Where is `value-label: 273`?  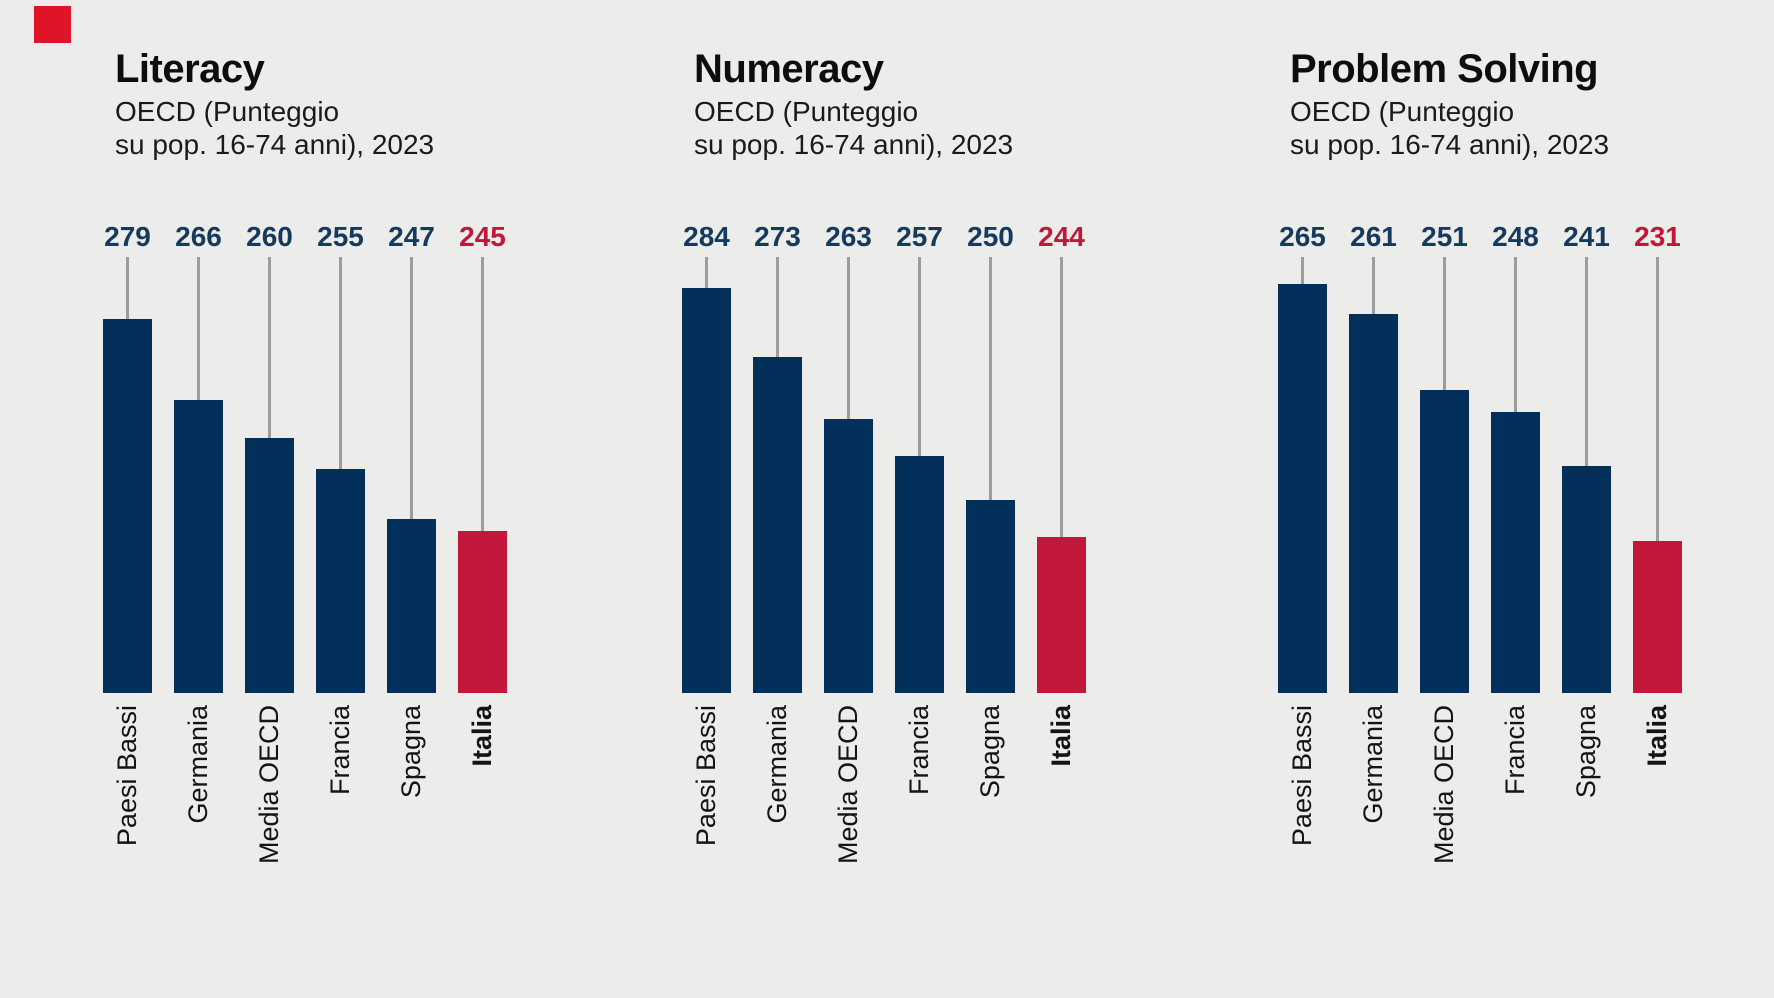
value-label: 273 is located at coordinates (777, 236).